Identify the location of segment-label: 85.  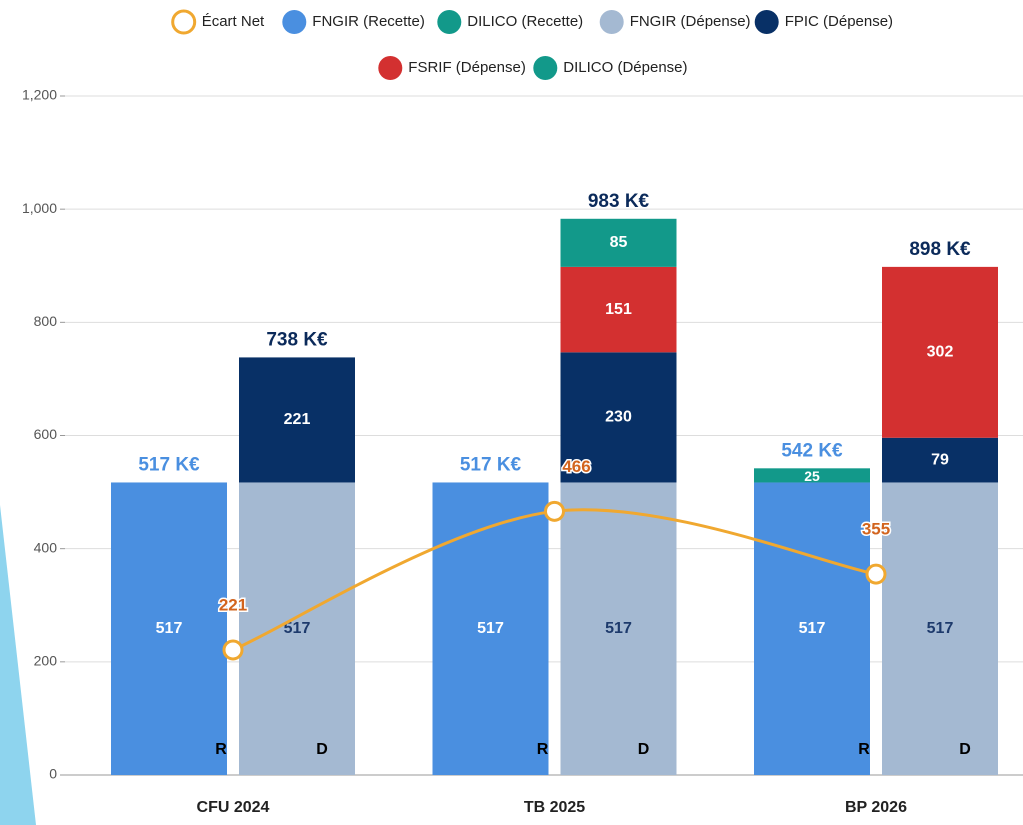
(619, 242).